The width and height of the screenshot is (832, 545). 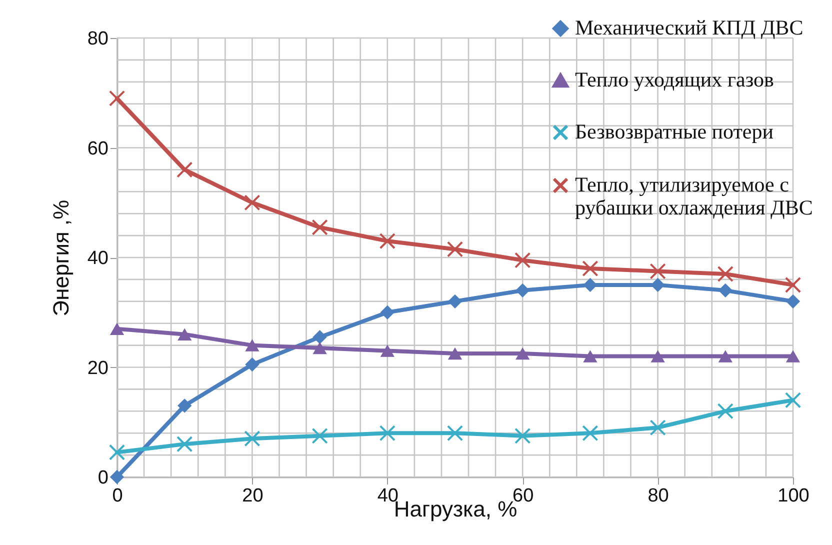 What do you see at coordinates (674, 80) in the screenshot?
I see `legend-label: Тепло уходящих газов` at bounding box center [674, 80].